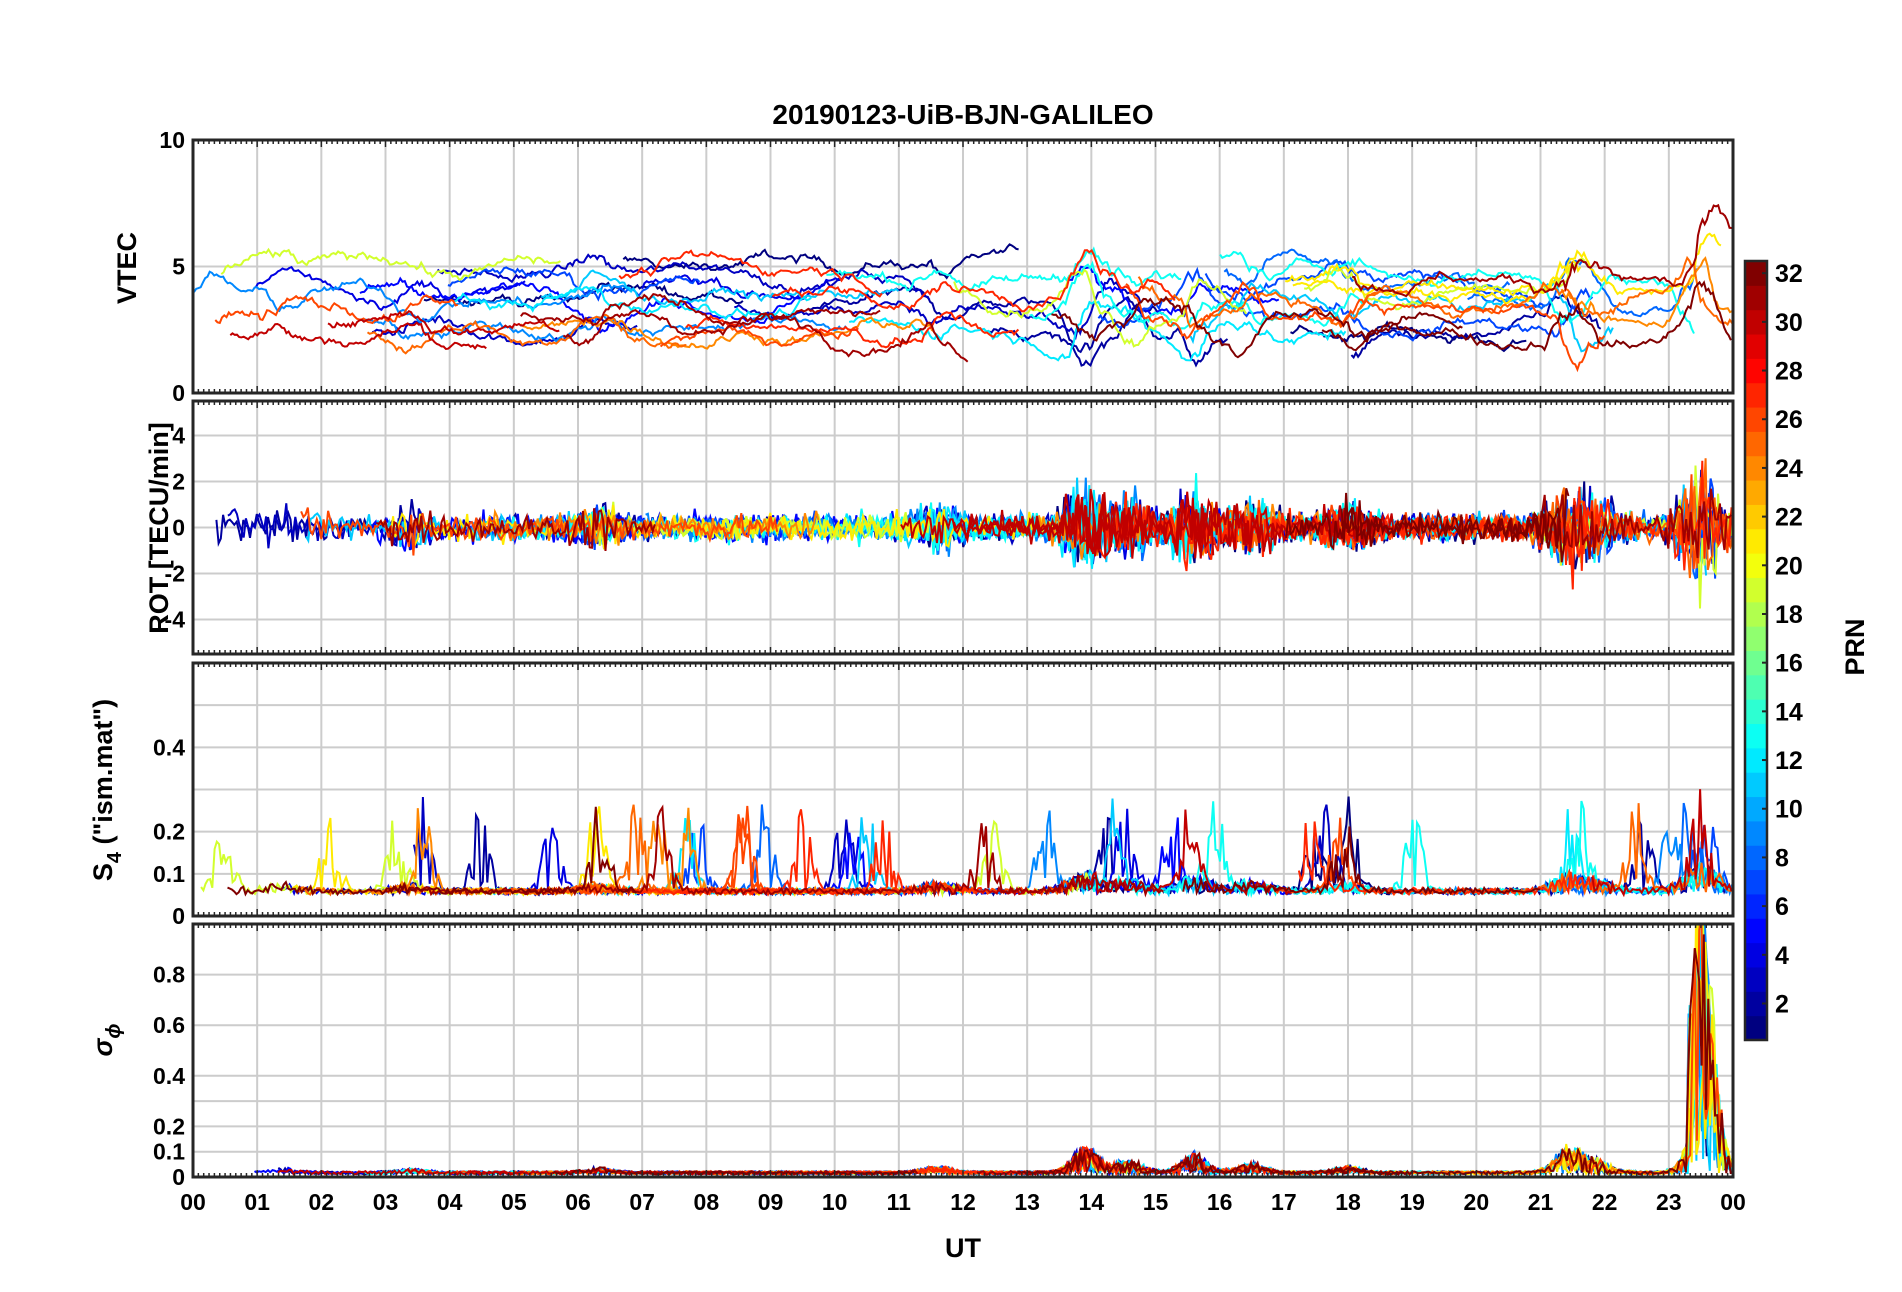 Image resolution: width=1902 pixels, height=1292 pixels. I want to click on ytick-label-s4: 0, so click(178, 916).